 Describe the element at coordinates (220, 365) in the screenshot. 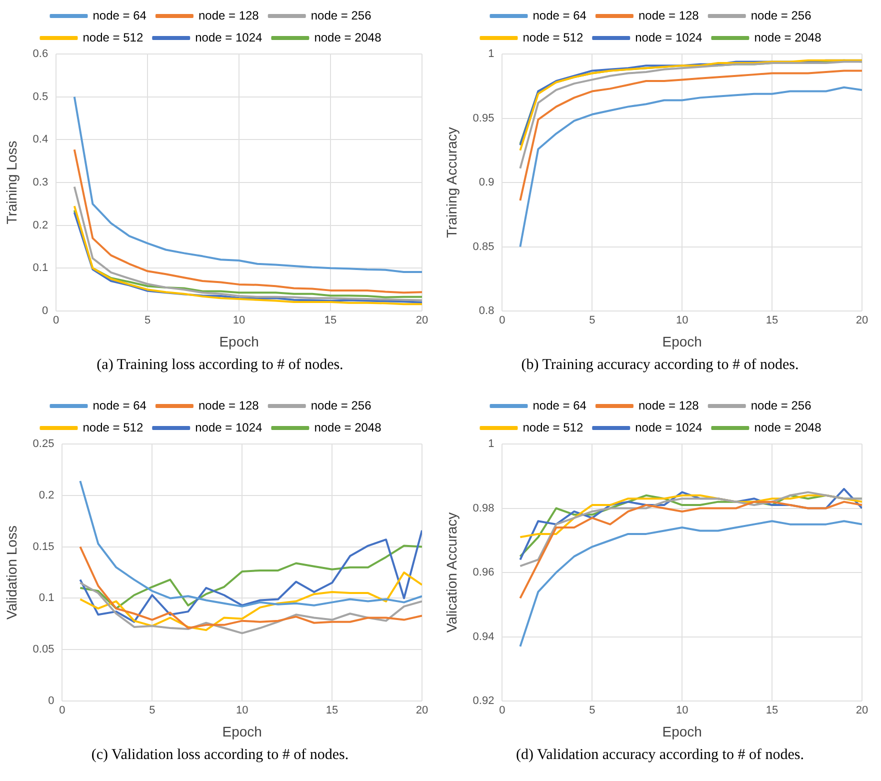

I see `text: (a) Training loss according to # of nodes.` at that location.